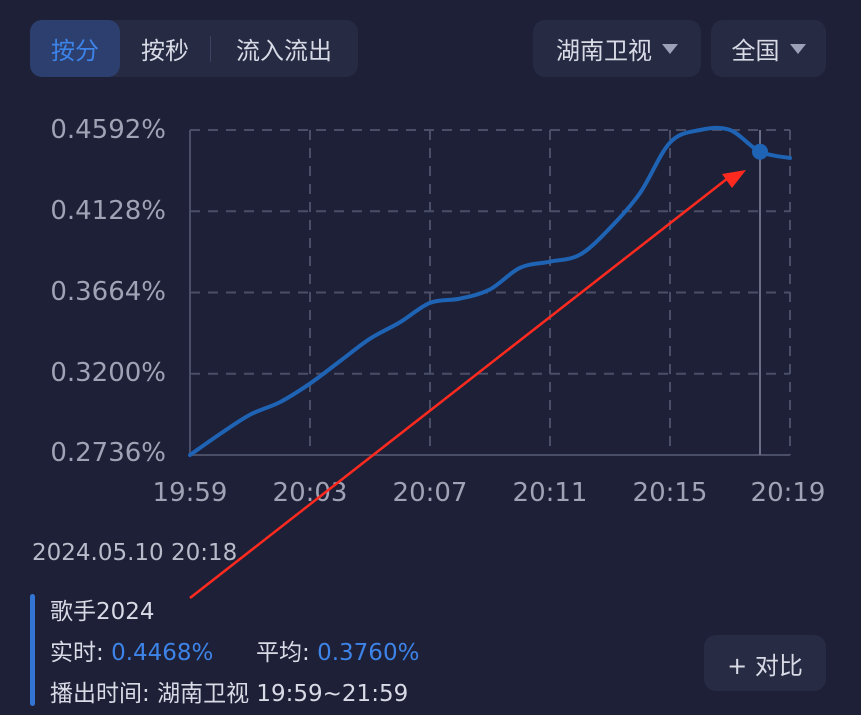  What do you see at coordinates (108, 211) in the screenshot?
I see `y-tick-label: 0.4128%` at bounding box center [108, 211].